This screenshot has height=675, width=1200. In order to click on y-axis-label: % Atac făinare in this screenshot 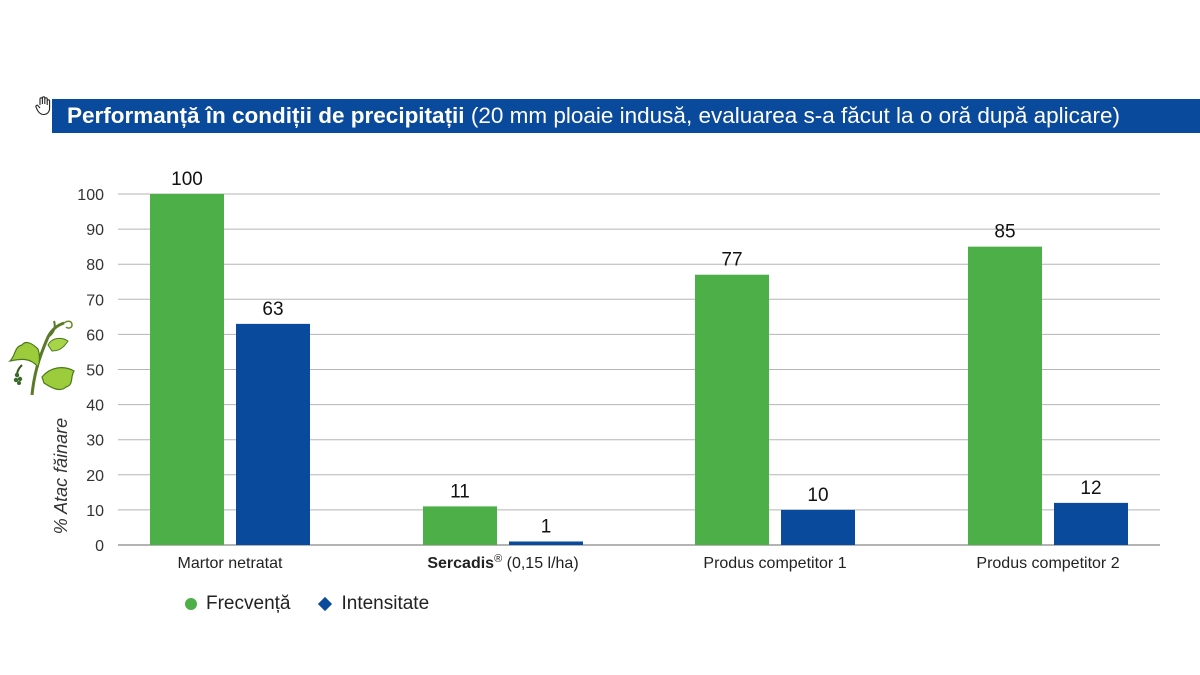, I will do `click(61, 476)`.